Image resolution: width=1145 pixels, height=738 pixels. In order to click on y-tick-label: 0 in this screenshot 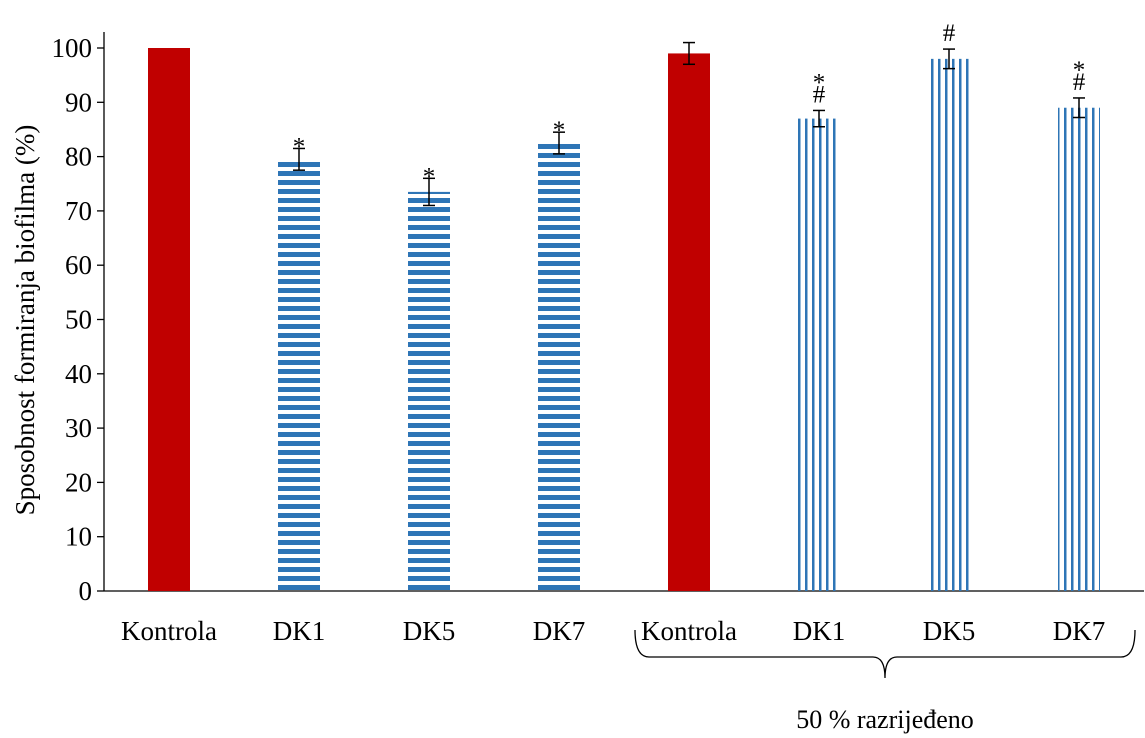, I will do `click(86, 591)`.